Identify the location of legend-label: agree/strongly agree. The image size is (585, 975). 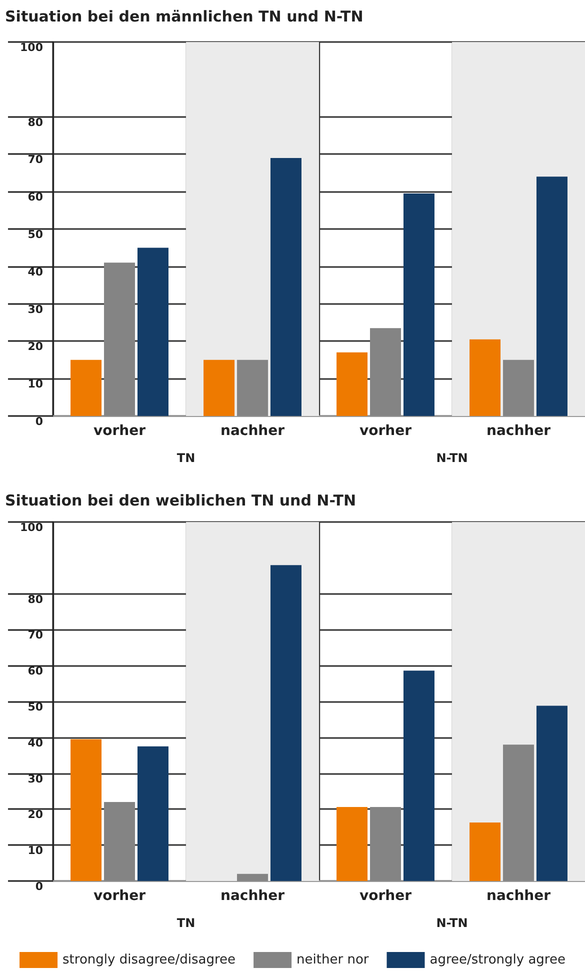
(498, 960).